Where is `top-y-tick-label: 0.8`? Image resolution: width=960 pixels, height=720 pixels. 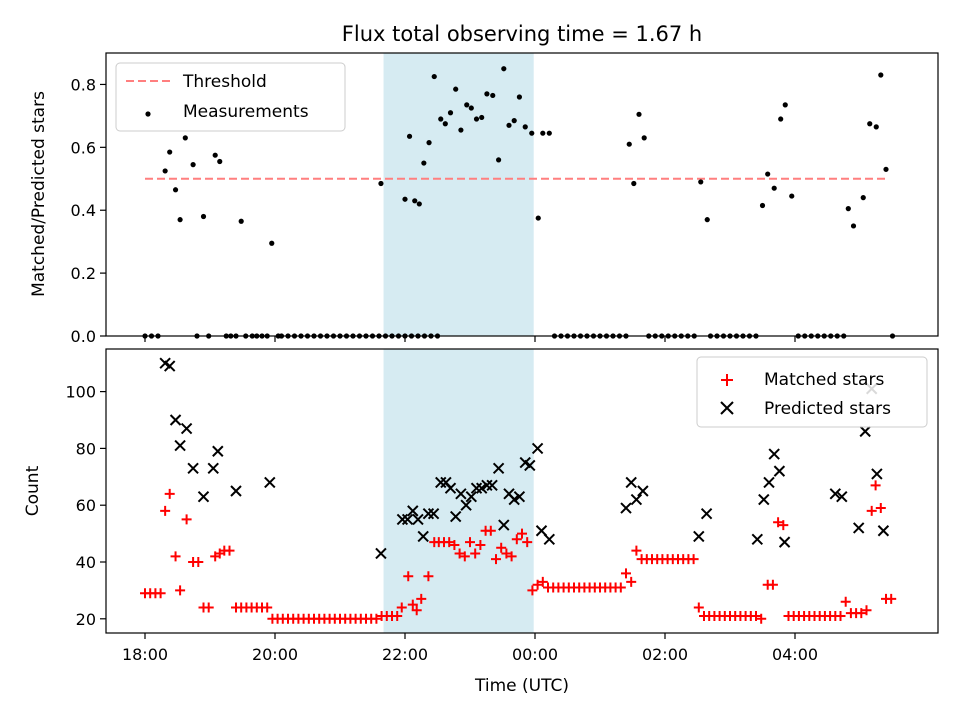
top-y-tick-label: 0.8 is located at coordinates (83, 84).